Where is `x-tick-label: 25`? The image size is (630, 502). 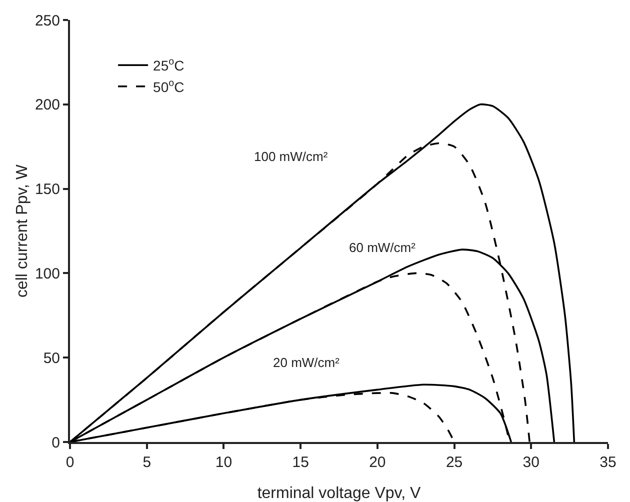
x-tick-label: 25 is located at coordinates (454, 462).